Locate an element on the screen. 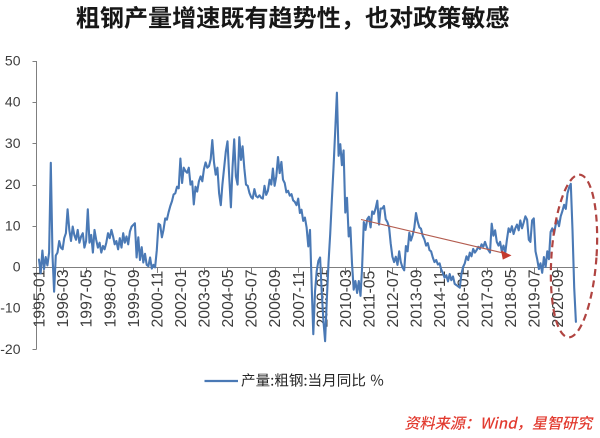  svg-text: -20 is located at coordinates (10, 349).